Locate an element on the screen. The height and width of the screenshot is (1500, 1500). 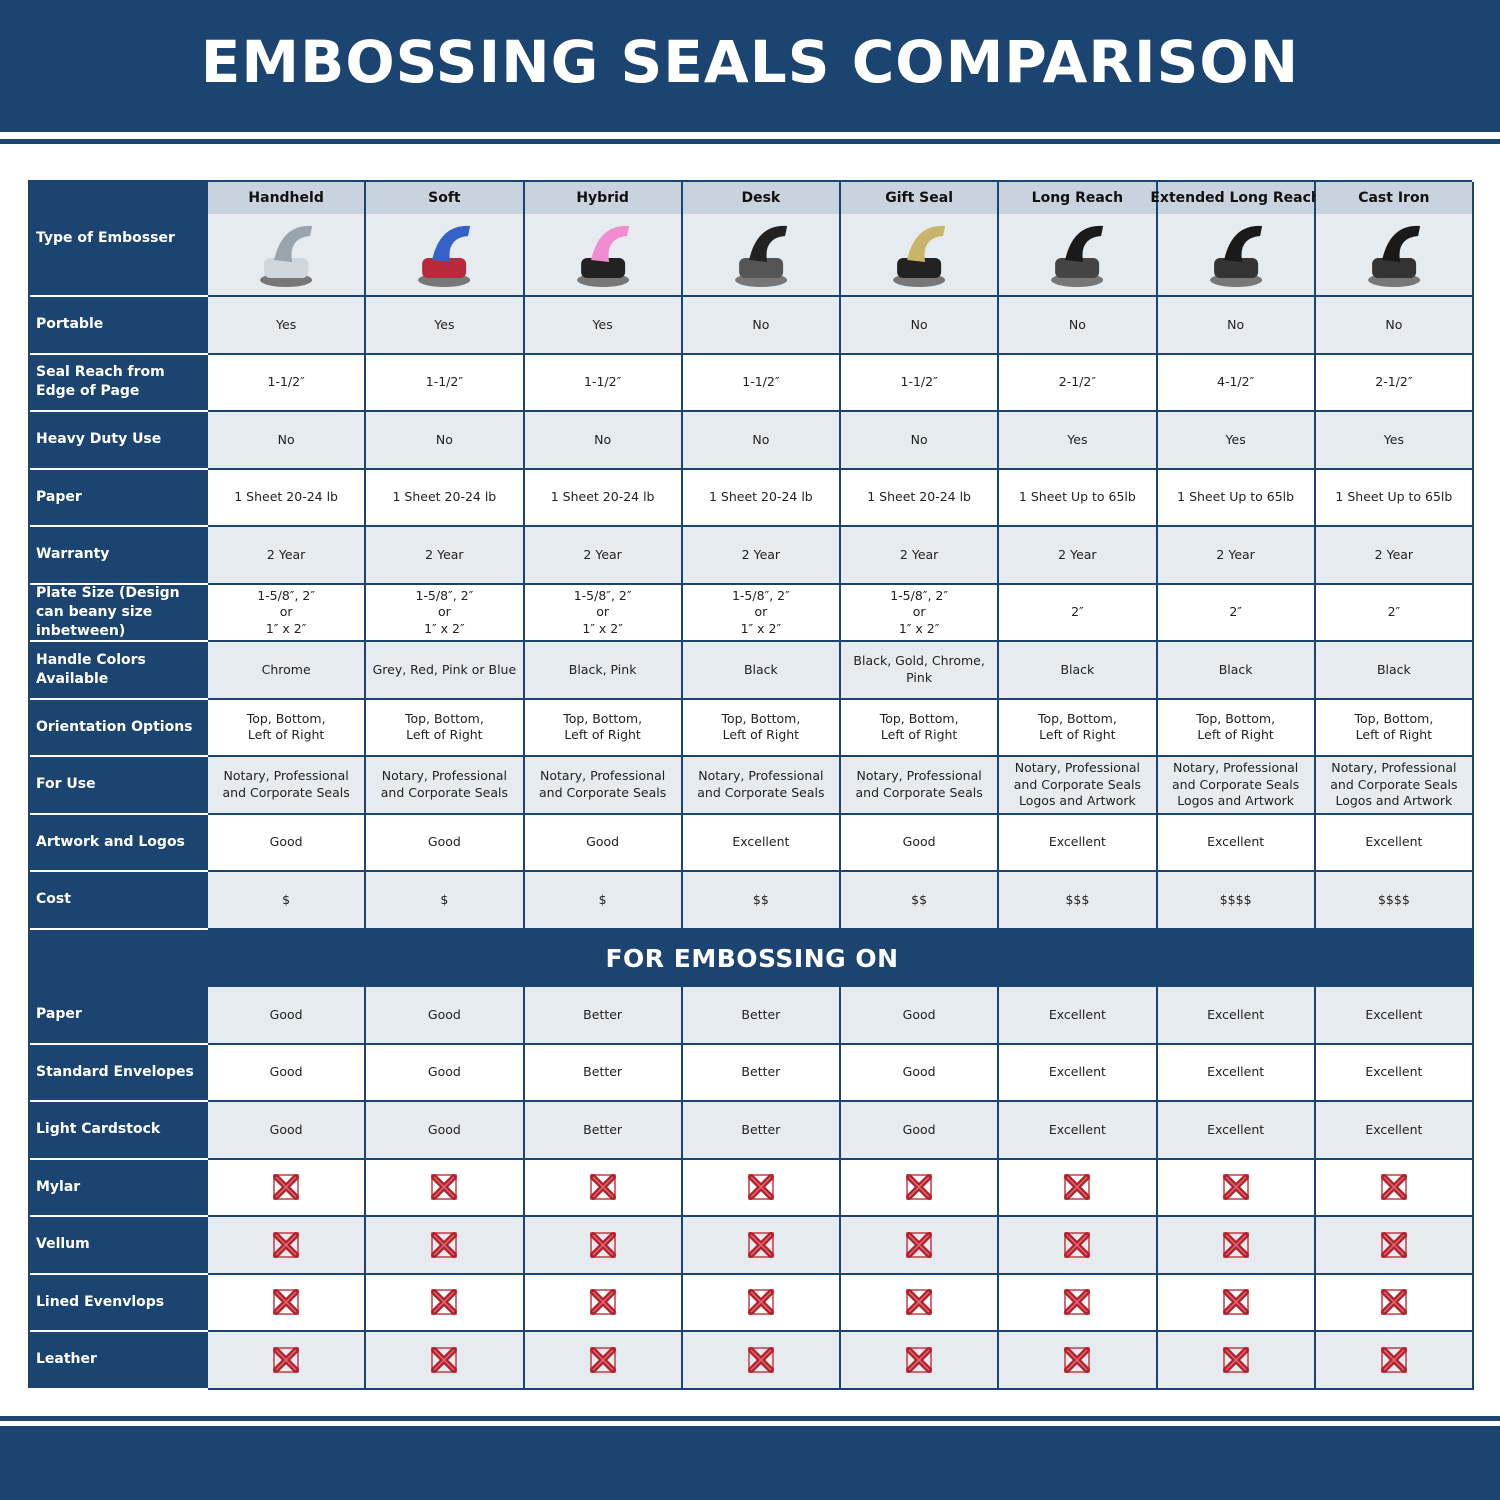
row-label: Portable is located at coordinates (119, 326).